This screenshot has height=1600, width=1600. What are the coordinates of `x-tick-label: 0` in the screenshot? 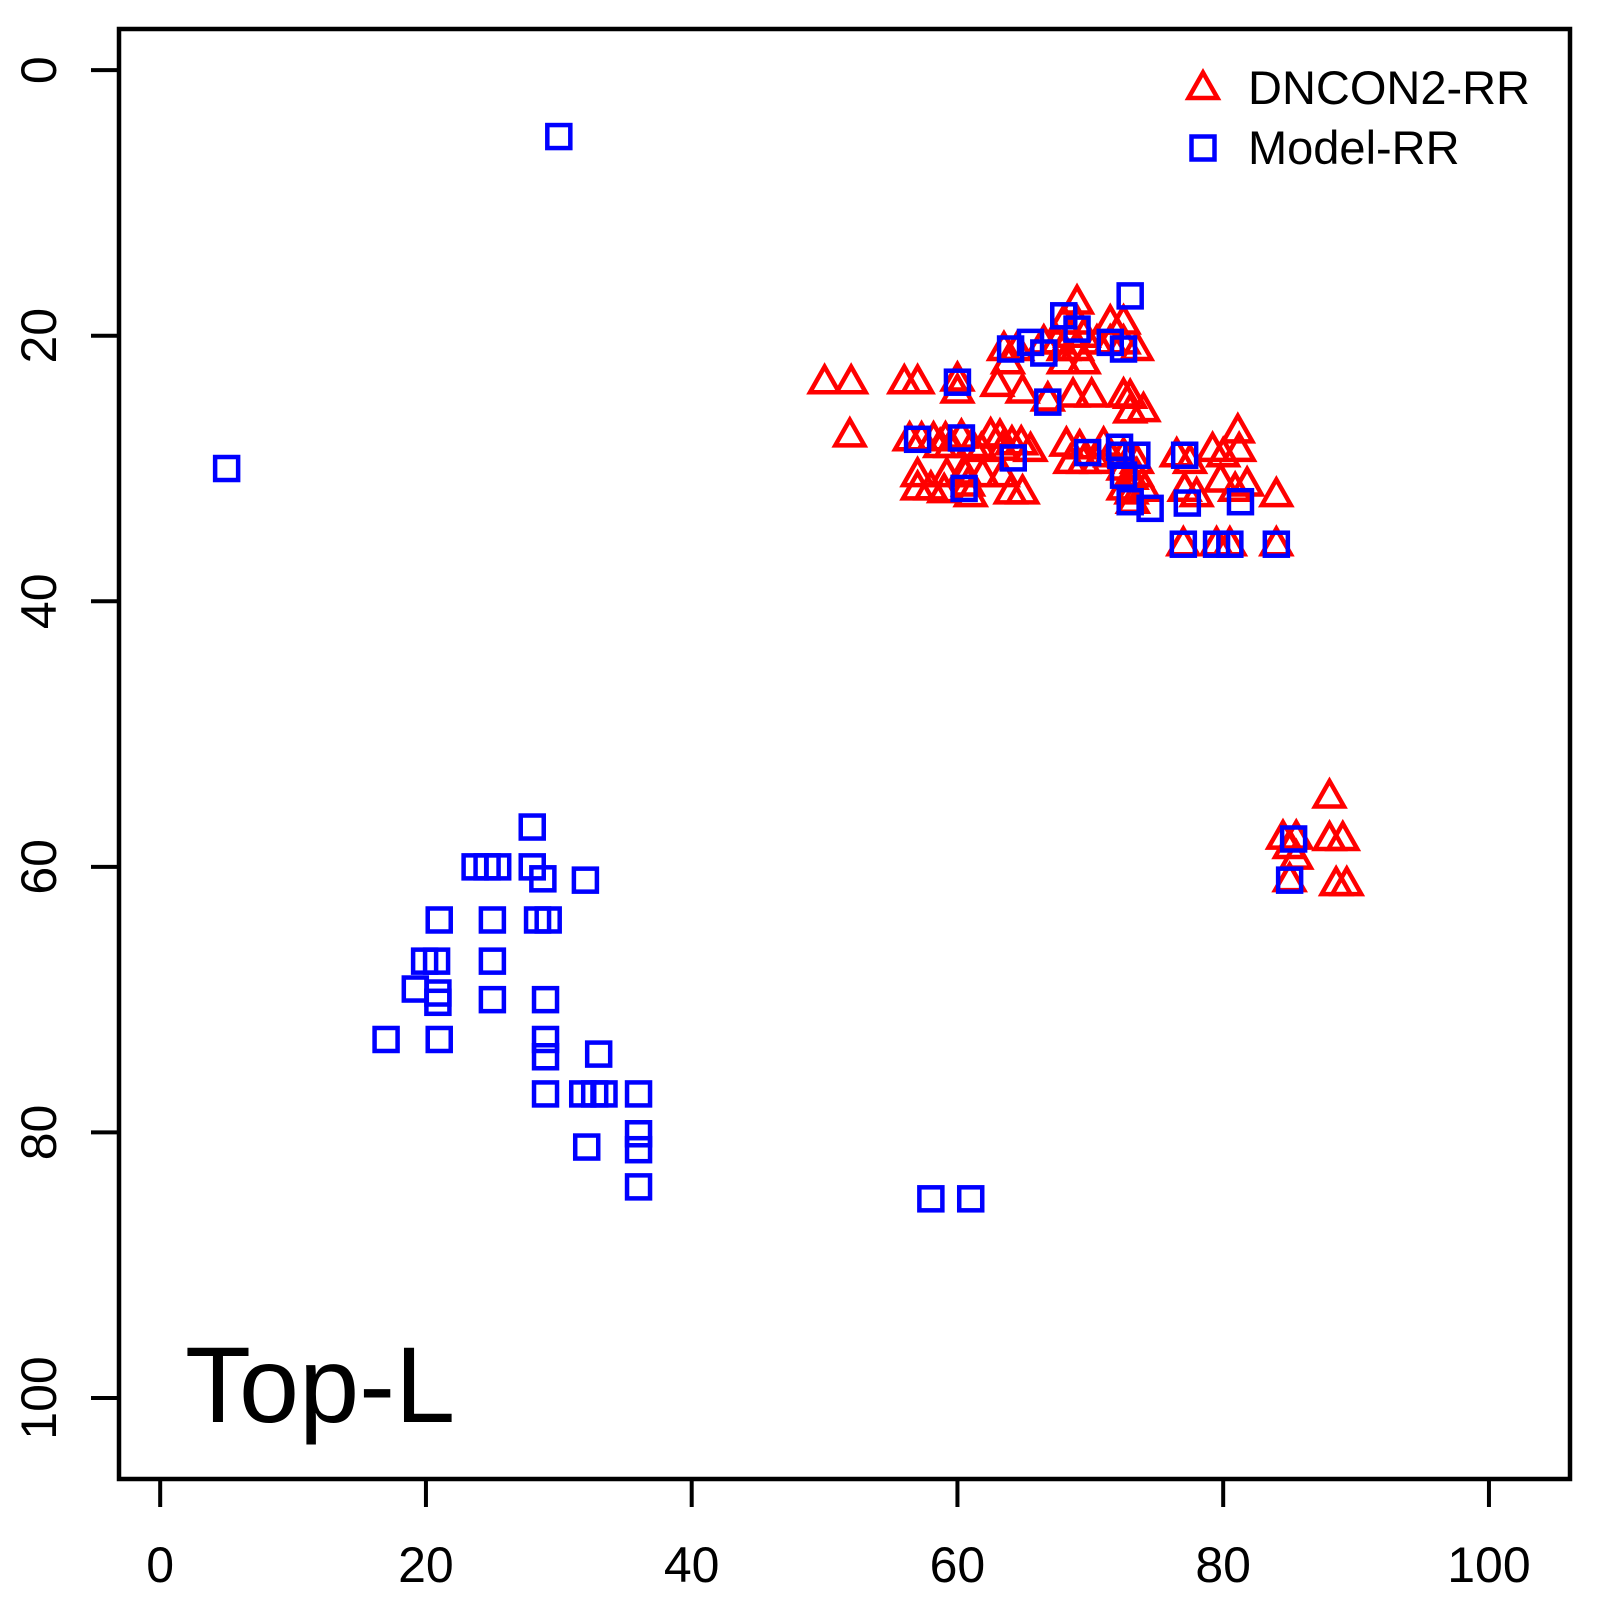 It's located at (160, 1565).